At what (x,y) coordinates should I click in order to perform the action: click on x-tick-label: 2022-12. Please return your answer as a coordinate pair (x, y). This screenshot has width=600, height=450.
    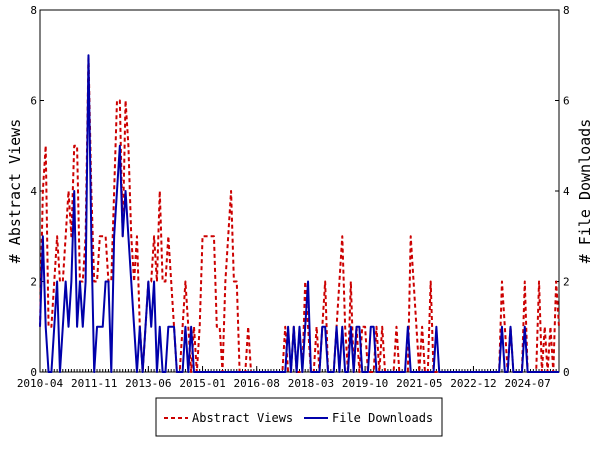
    Looking at the image, I should click on (473, 383).